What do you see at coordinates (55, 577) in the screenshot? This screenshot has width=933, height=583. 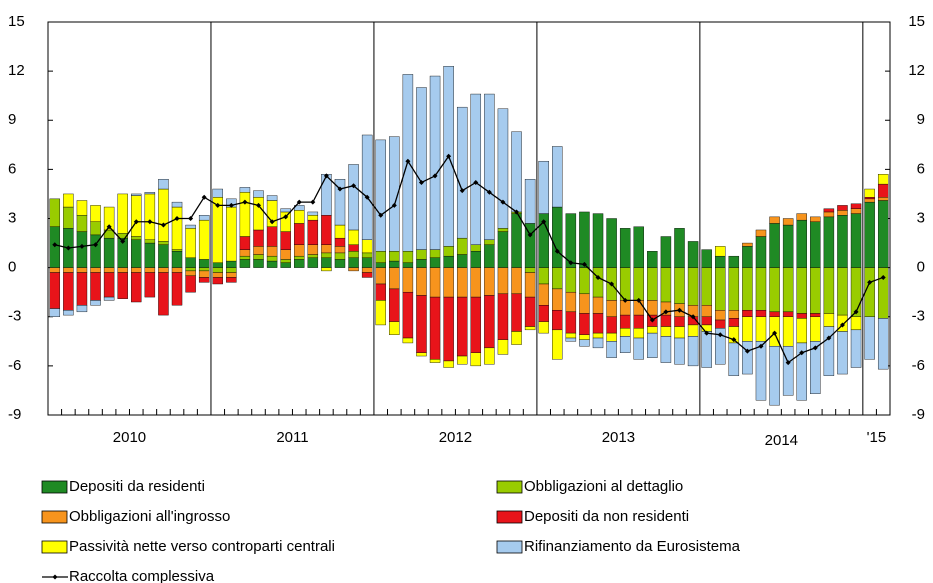 I see `legend-marker` at bounding box center [55, 577].